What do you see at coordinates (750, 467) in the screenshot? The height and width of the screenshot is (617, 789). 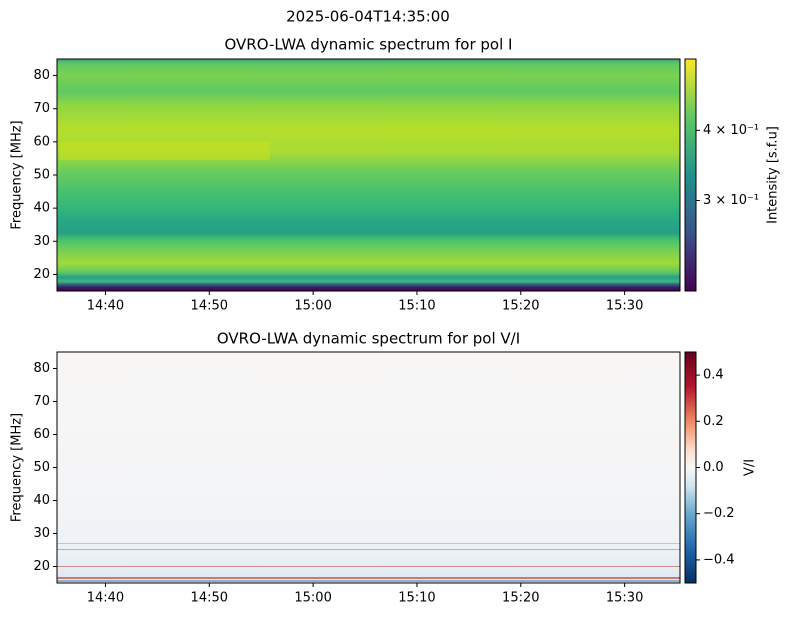 I see `colorbar-label: V/I` at bounding box center [750, 467].